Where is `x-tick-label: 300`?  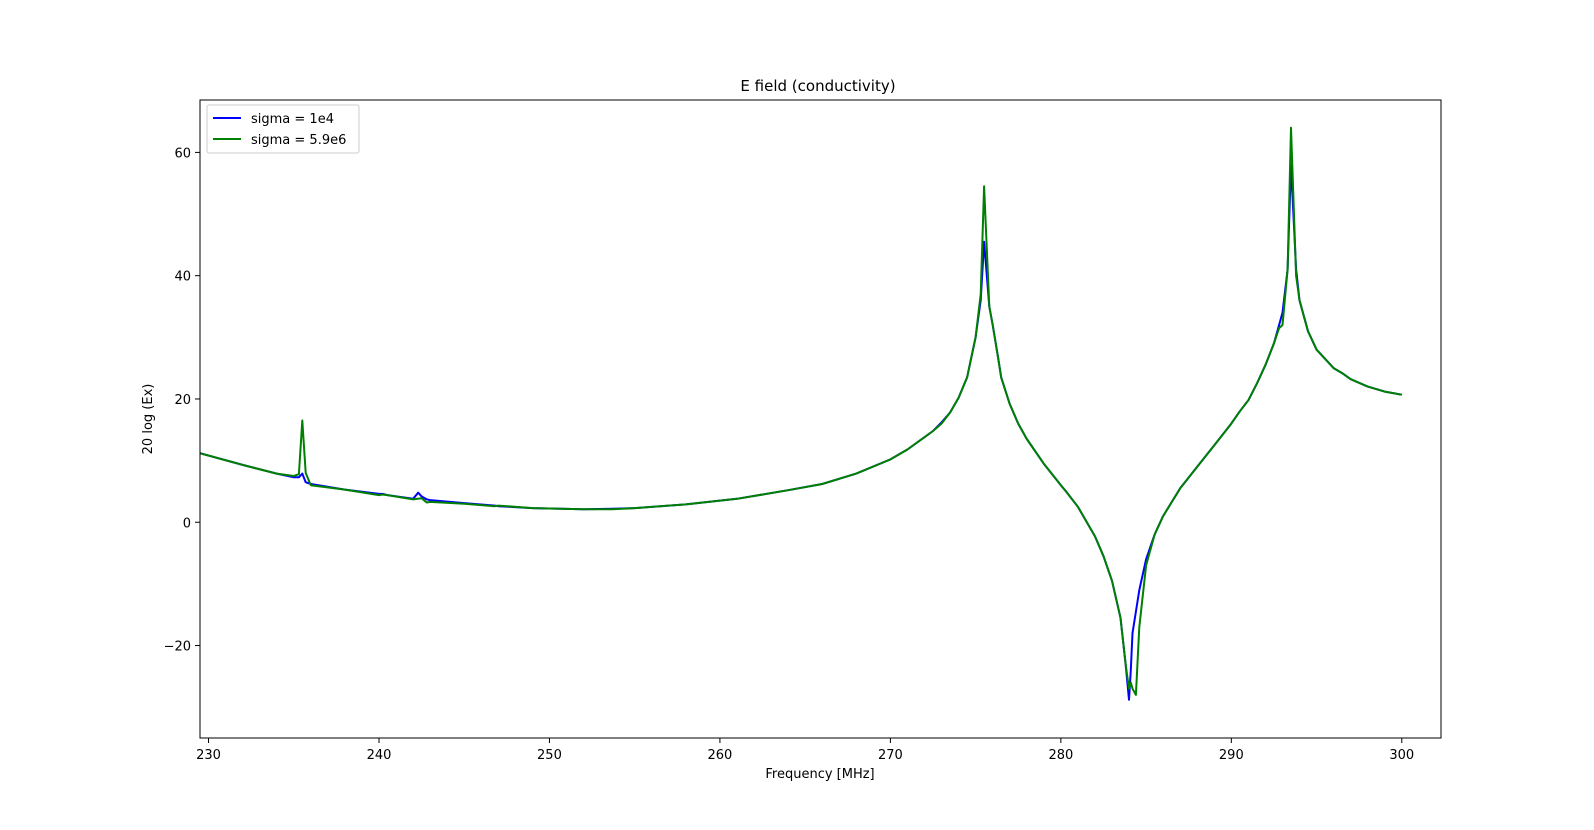
x-tick-label: 300 is located at coordinates (1401, 755).